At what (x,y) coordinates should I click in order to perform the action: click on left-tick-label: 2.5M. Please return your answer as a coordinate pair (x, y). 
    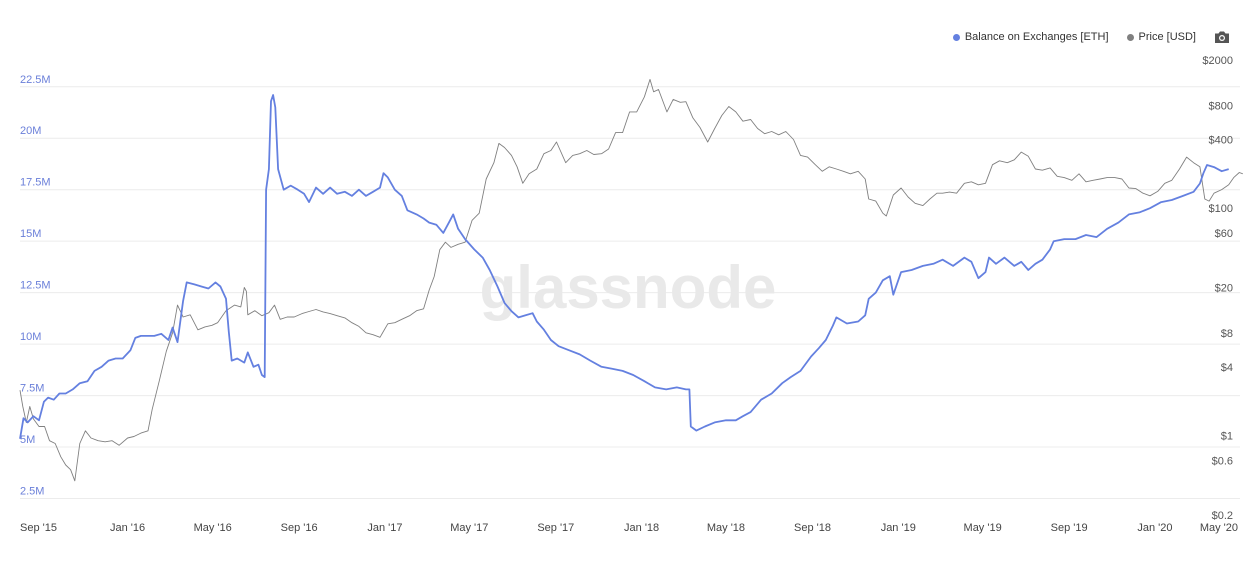
    Looking at the image, I should click on (32, 492).